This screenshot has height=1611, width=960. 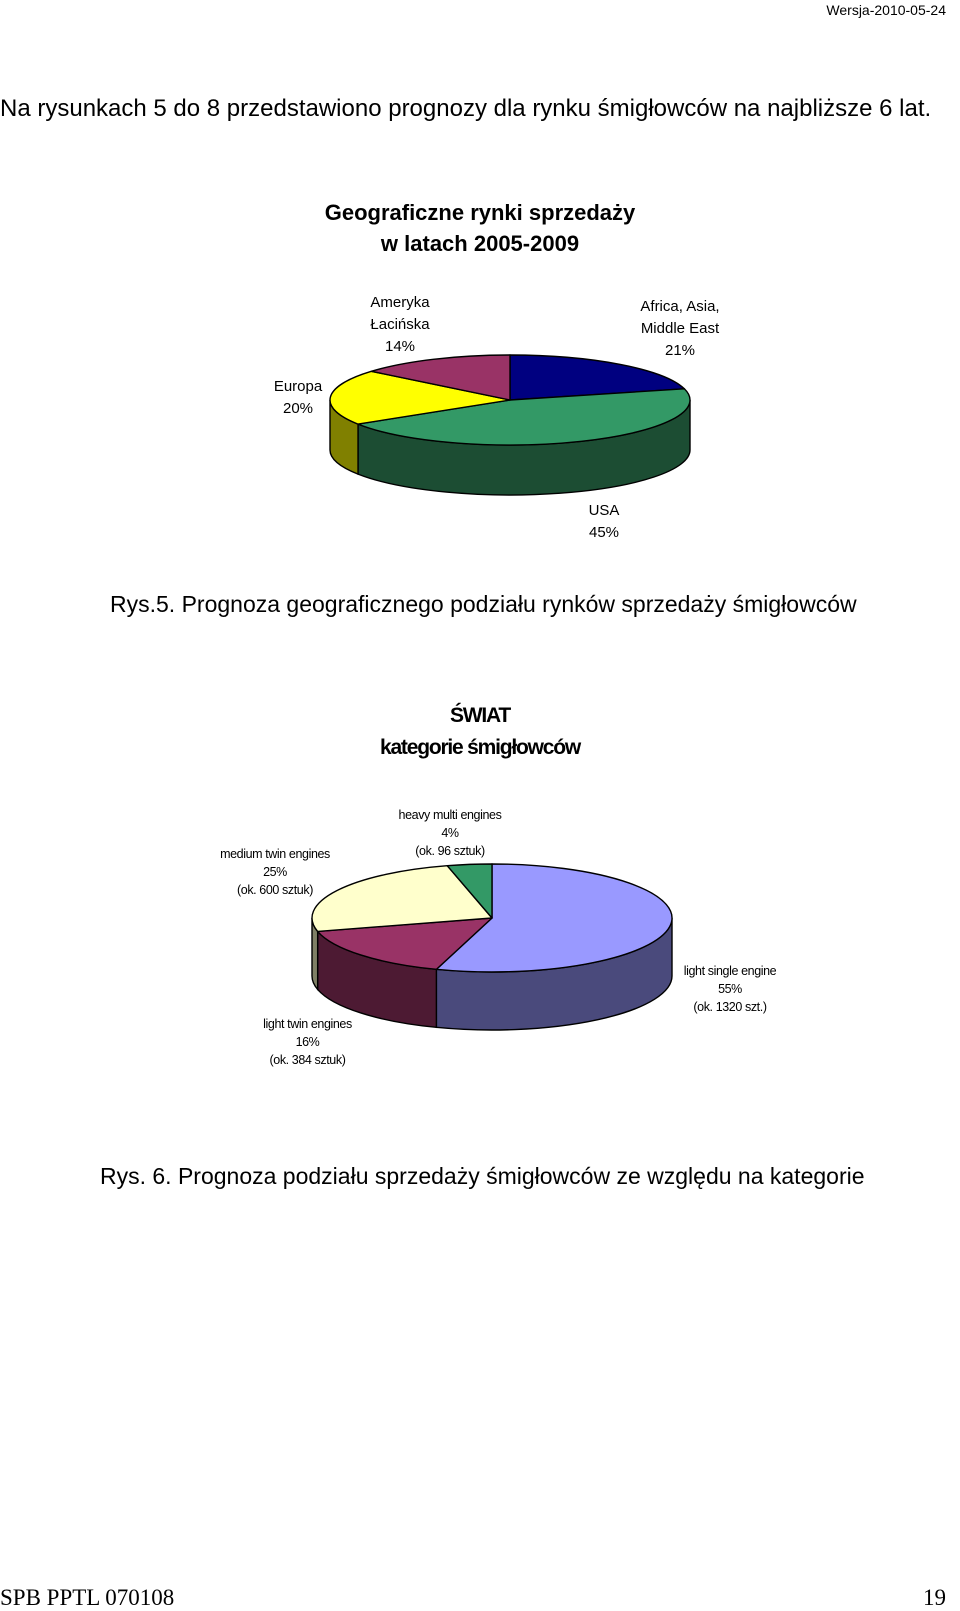 What do you see at coordinates (480, 732) in the screenshot?
I see `chart-title: ŚWIAT kategorie śmigłowców` at bounding box center [480, 732].